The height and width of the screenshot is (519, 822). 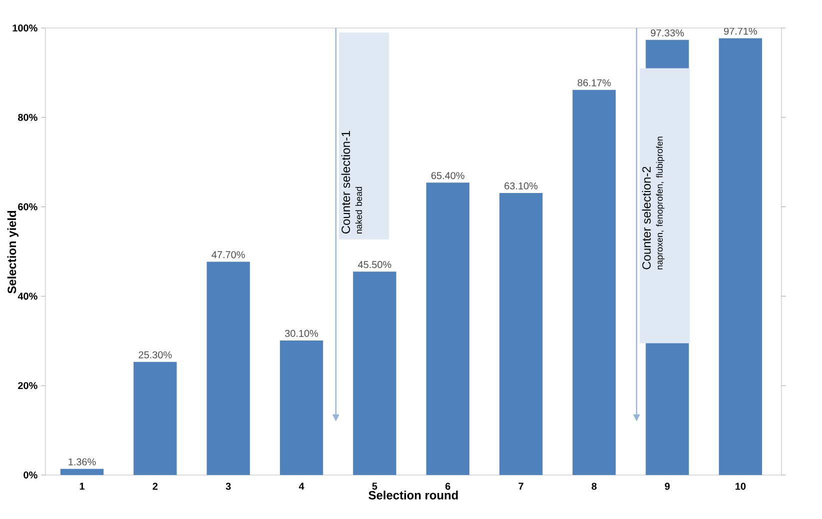 I want to click on x-tick-label: 2, so click(x=155, y=486).